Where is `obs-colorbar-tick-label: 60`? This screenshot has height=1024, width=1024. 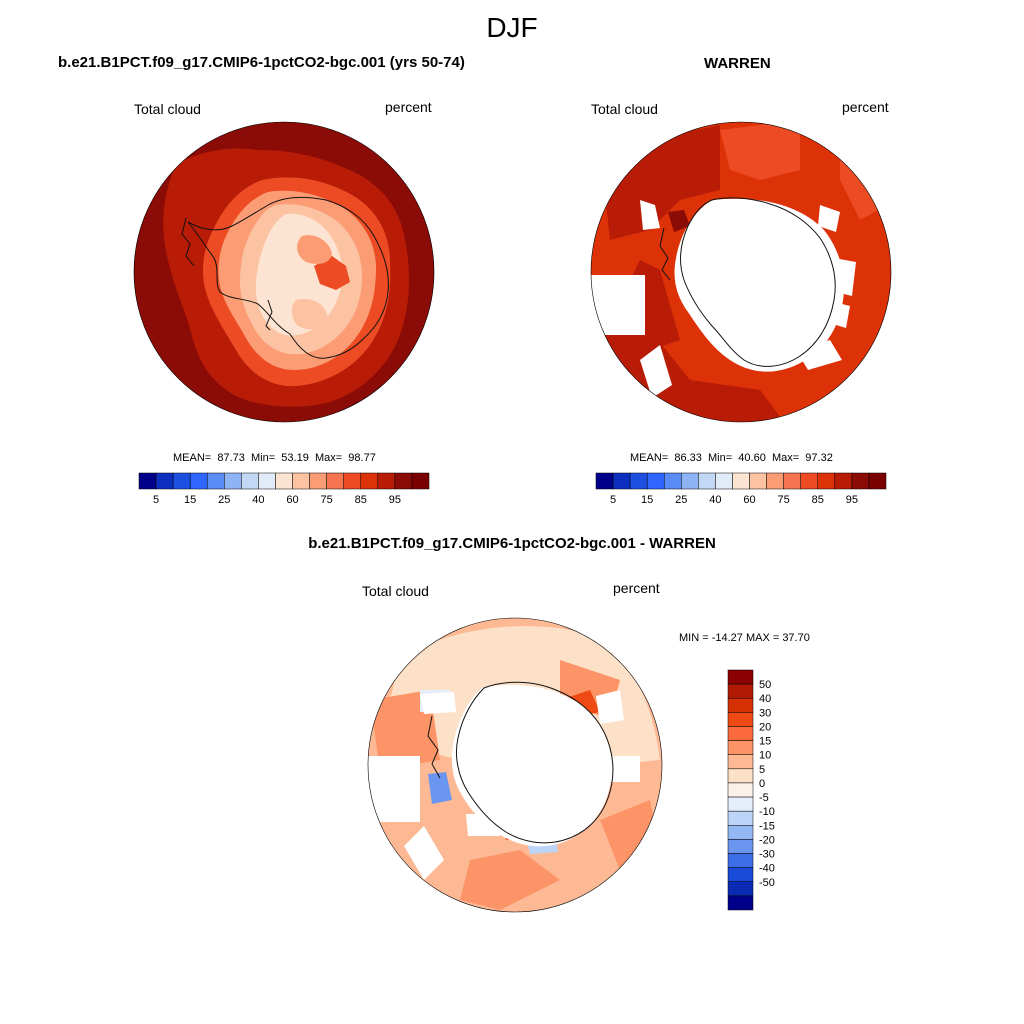 obs-colorbar-tick-label: 60 is located at coordinates (749, 500).